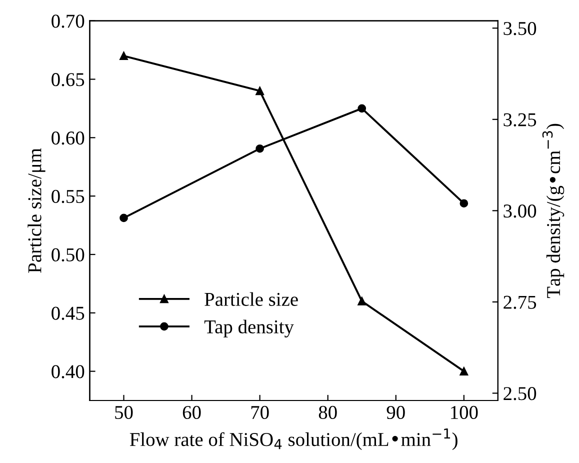 This screenshot has height=463, width=579. I want to click on y2-tick-label: 2.75, so click(520, 302).